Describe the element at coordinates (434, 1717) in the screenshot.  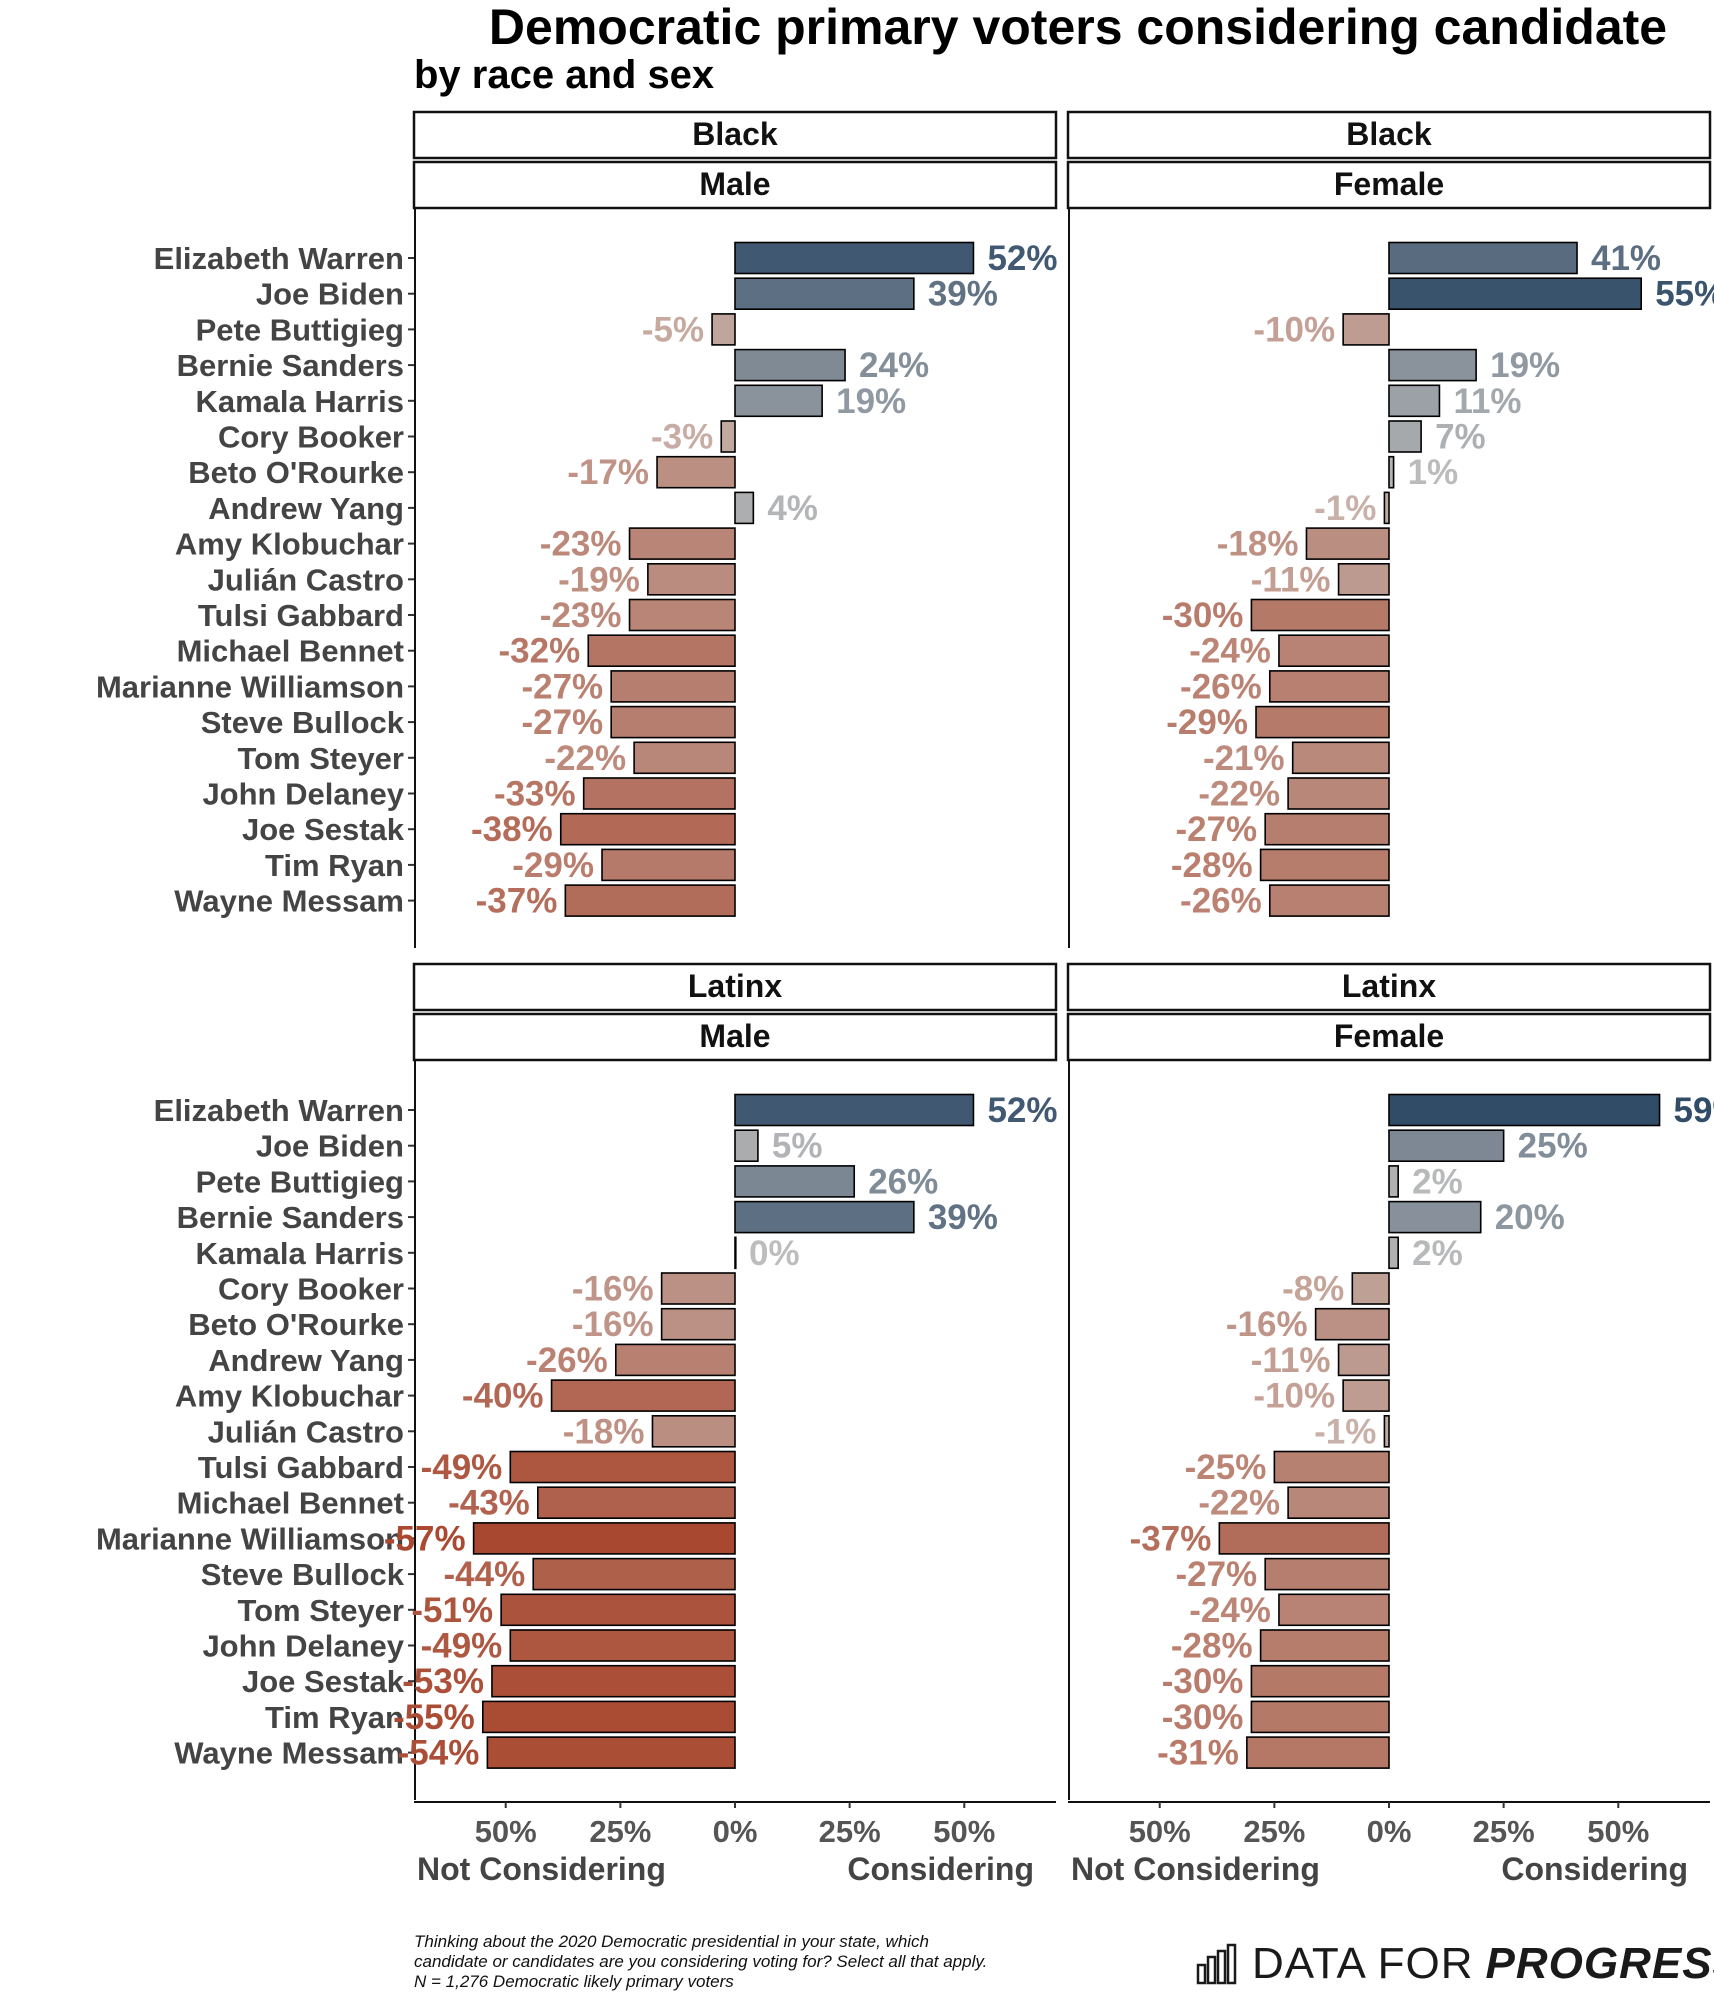
I see `data-label: -55%` at that location.